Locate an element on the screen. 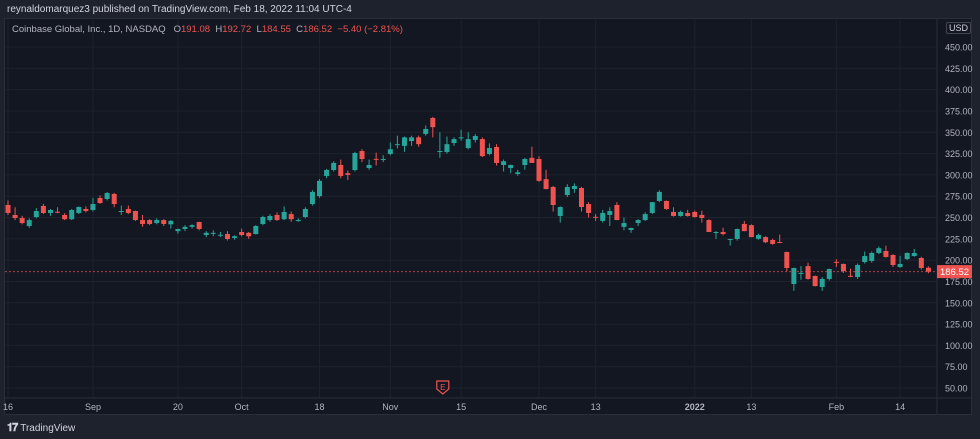 The height and width of the screenshot is (439, 980). x-tick-label: Oct is located at coordinates (242, 407).